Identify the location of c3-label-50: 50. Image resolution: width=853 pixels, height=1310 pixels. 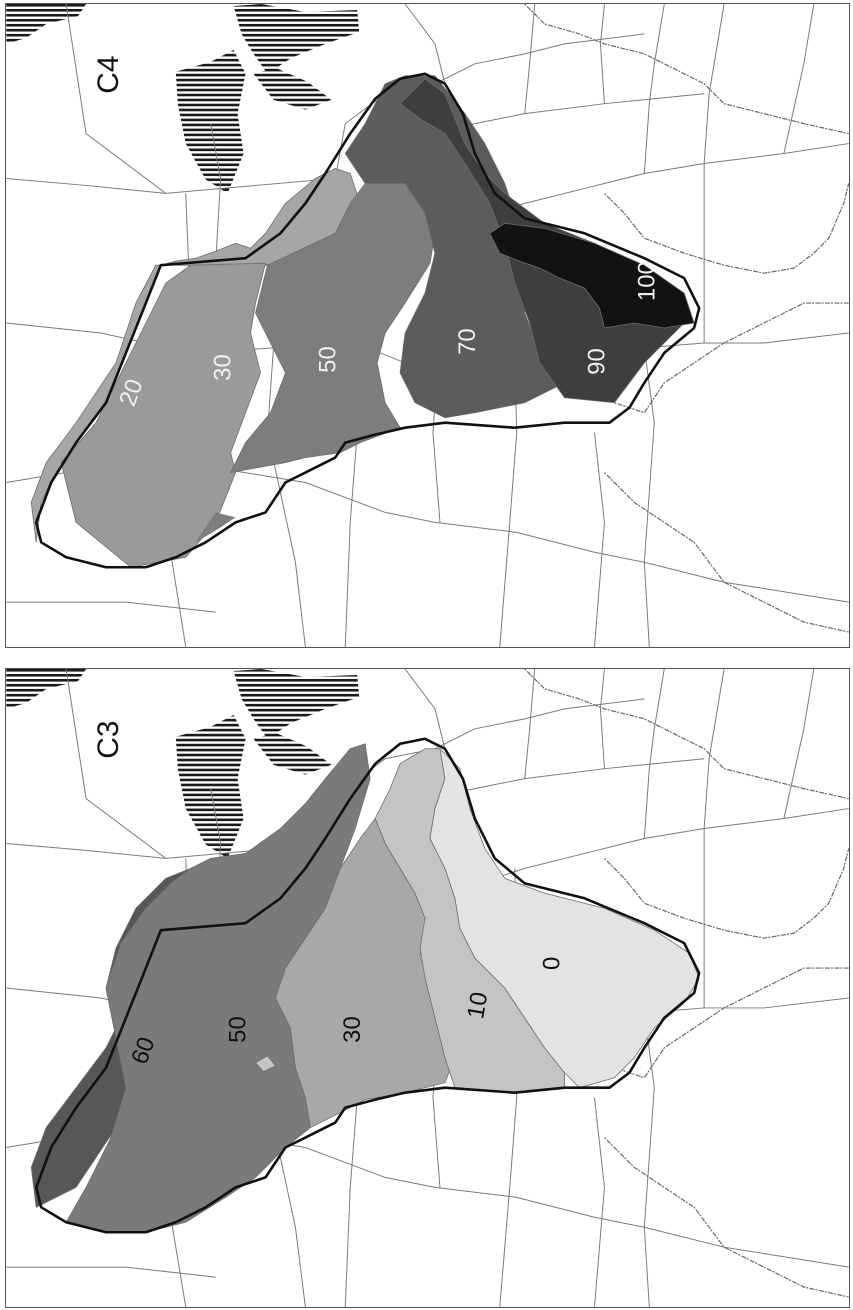
(238, 1029).